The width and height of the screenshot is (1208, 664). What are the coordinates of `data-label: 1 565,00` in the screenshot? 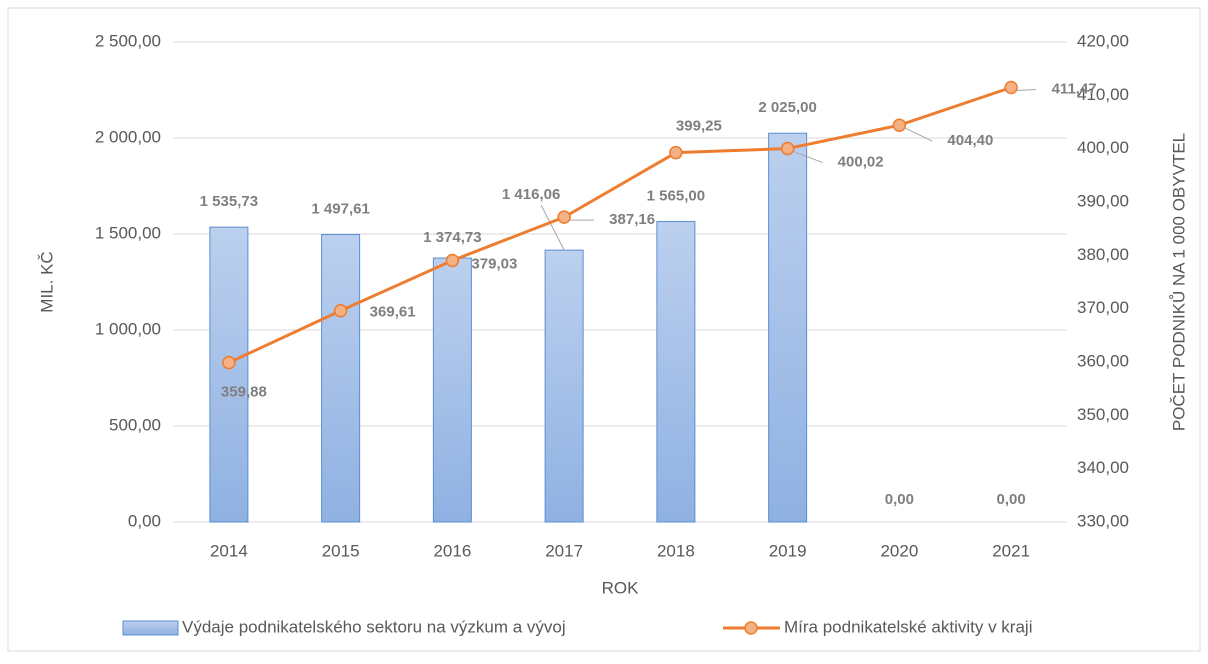 It's located at (676, 195).